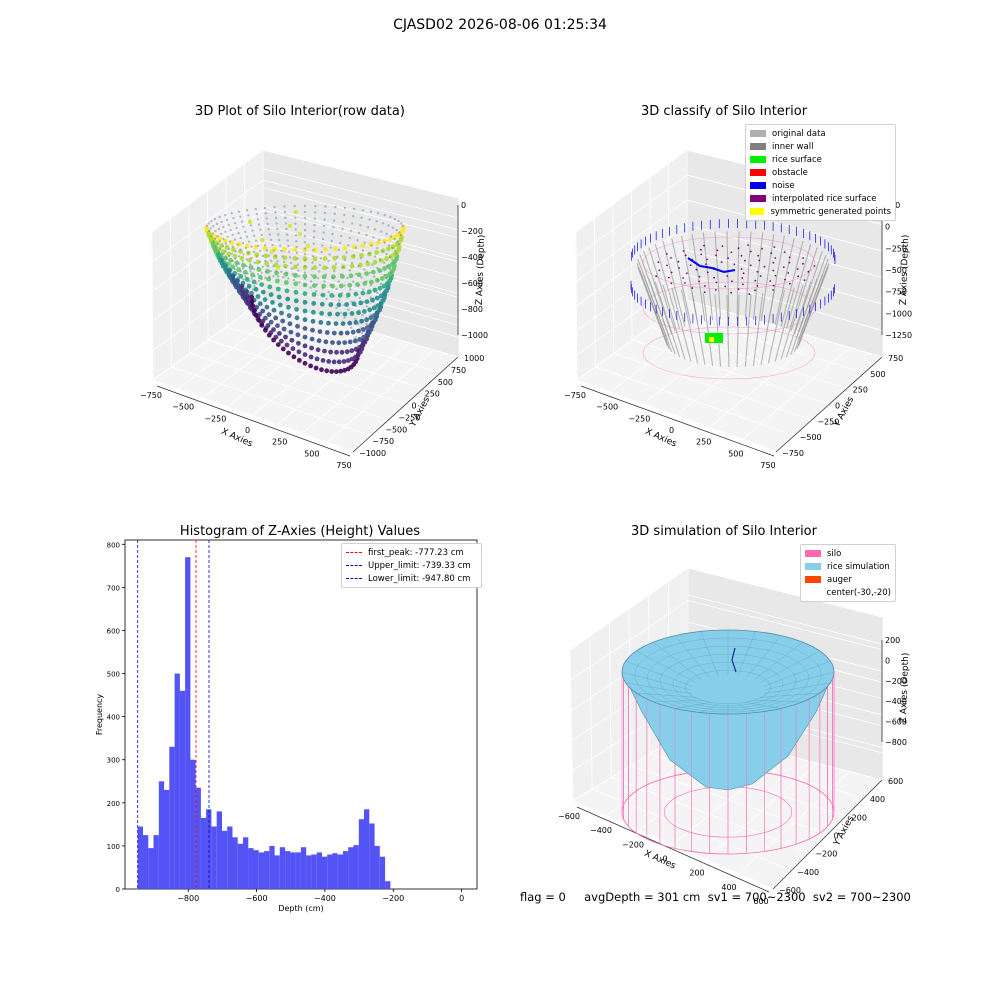 Image resolution: width=1000 pixels, height=1000 pixels. Describe the element at coordinates (793, 453) in the screenshot. I see `tick-label: −750` at that location.